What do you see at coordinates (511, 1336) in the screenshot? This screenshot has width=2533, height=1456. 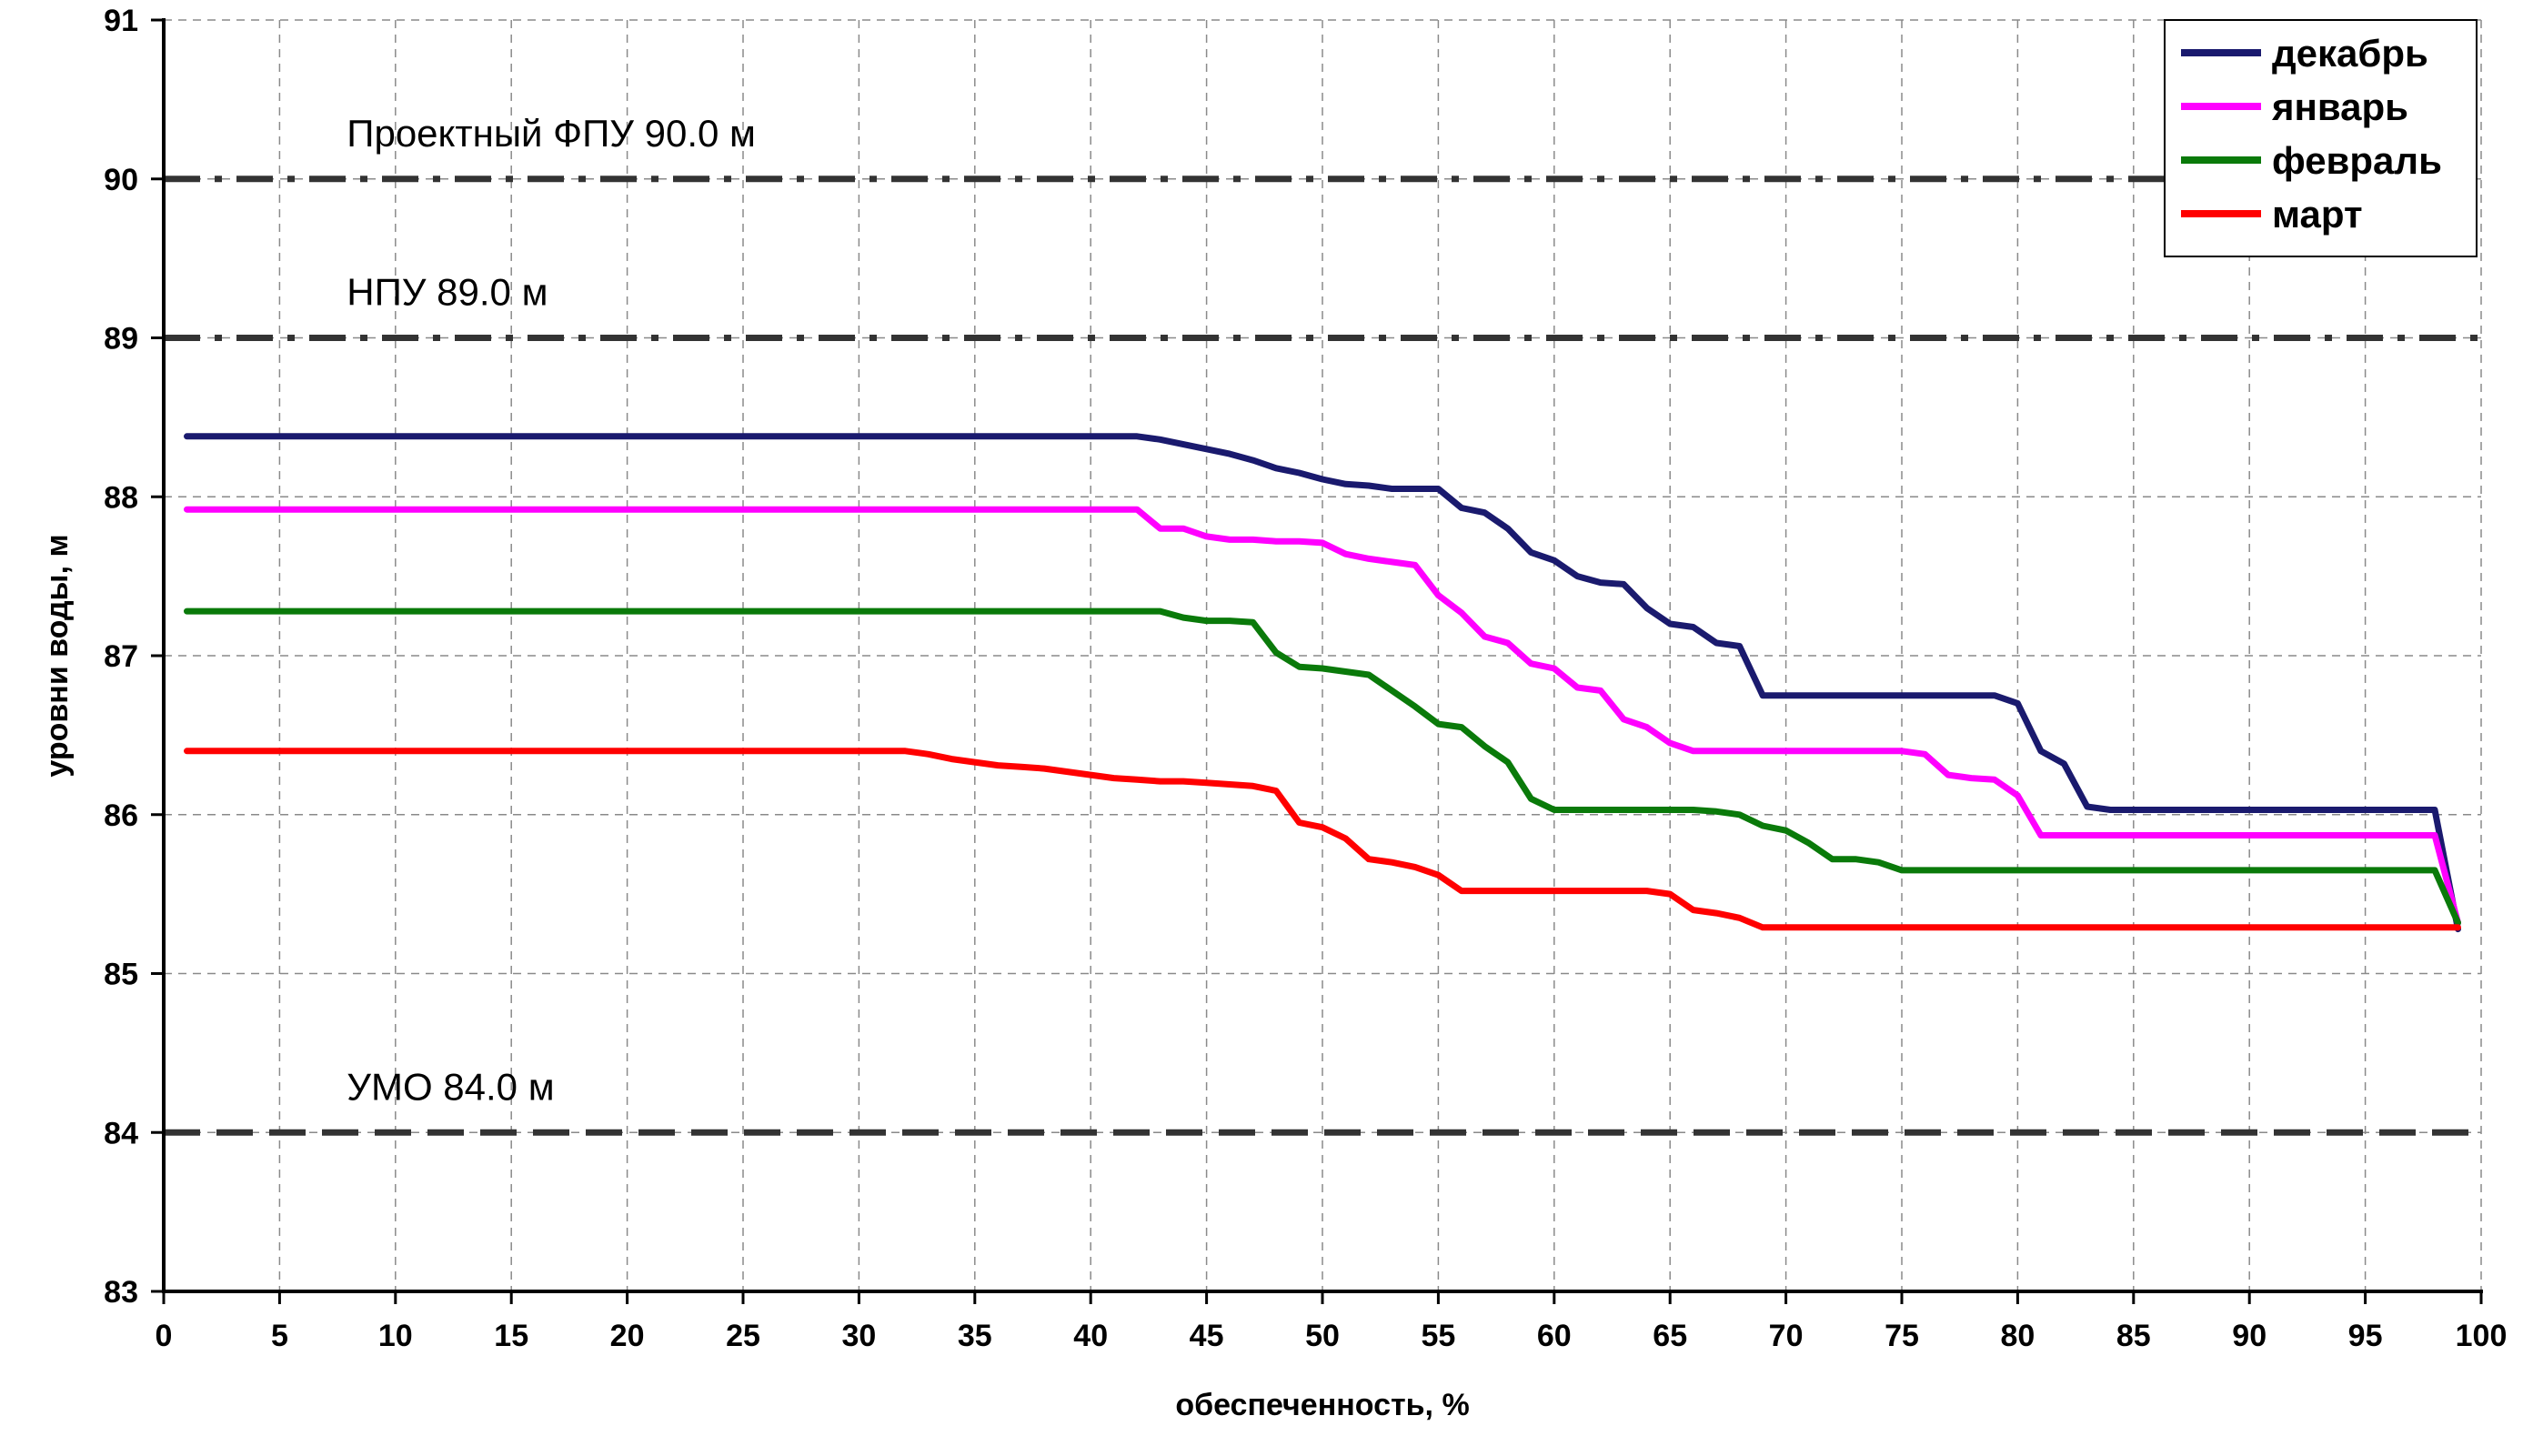 I see `x-tick-label: 15` at bounding box center [511, 1336].